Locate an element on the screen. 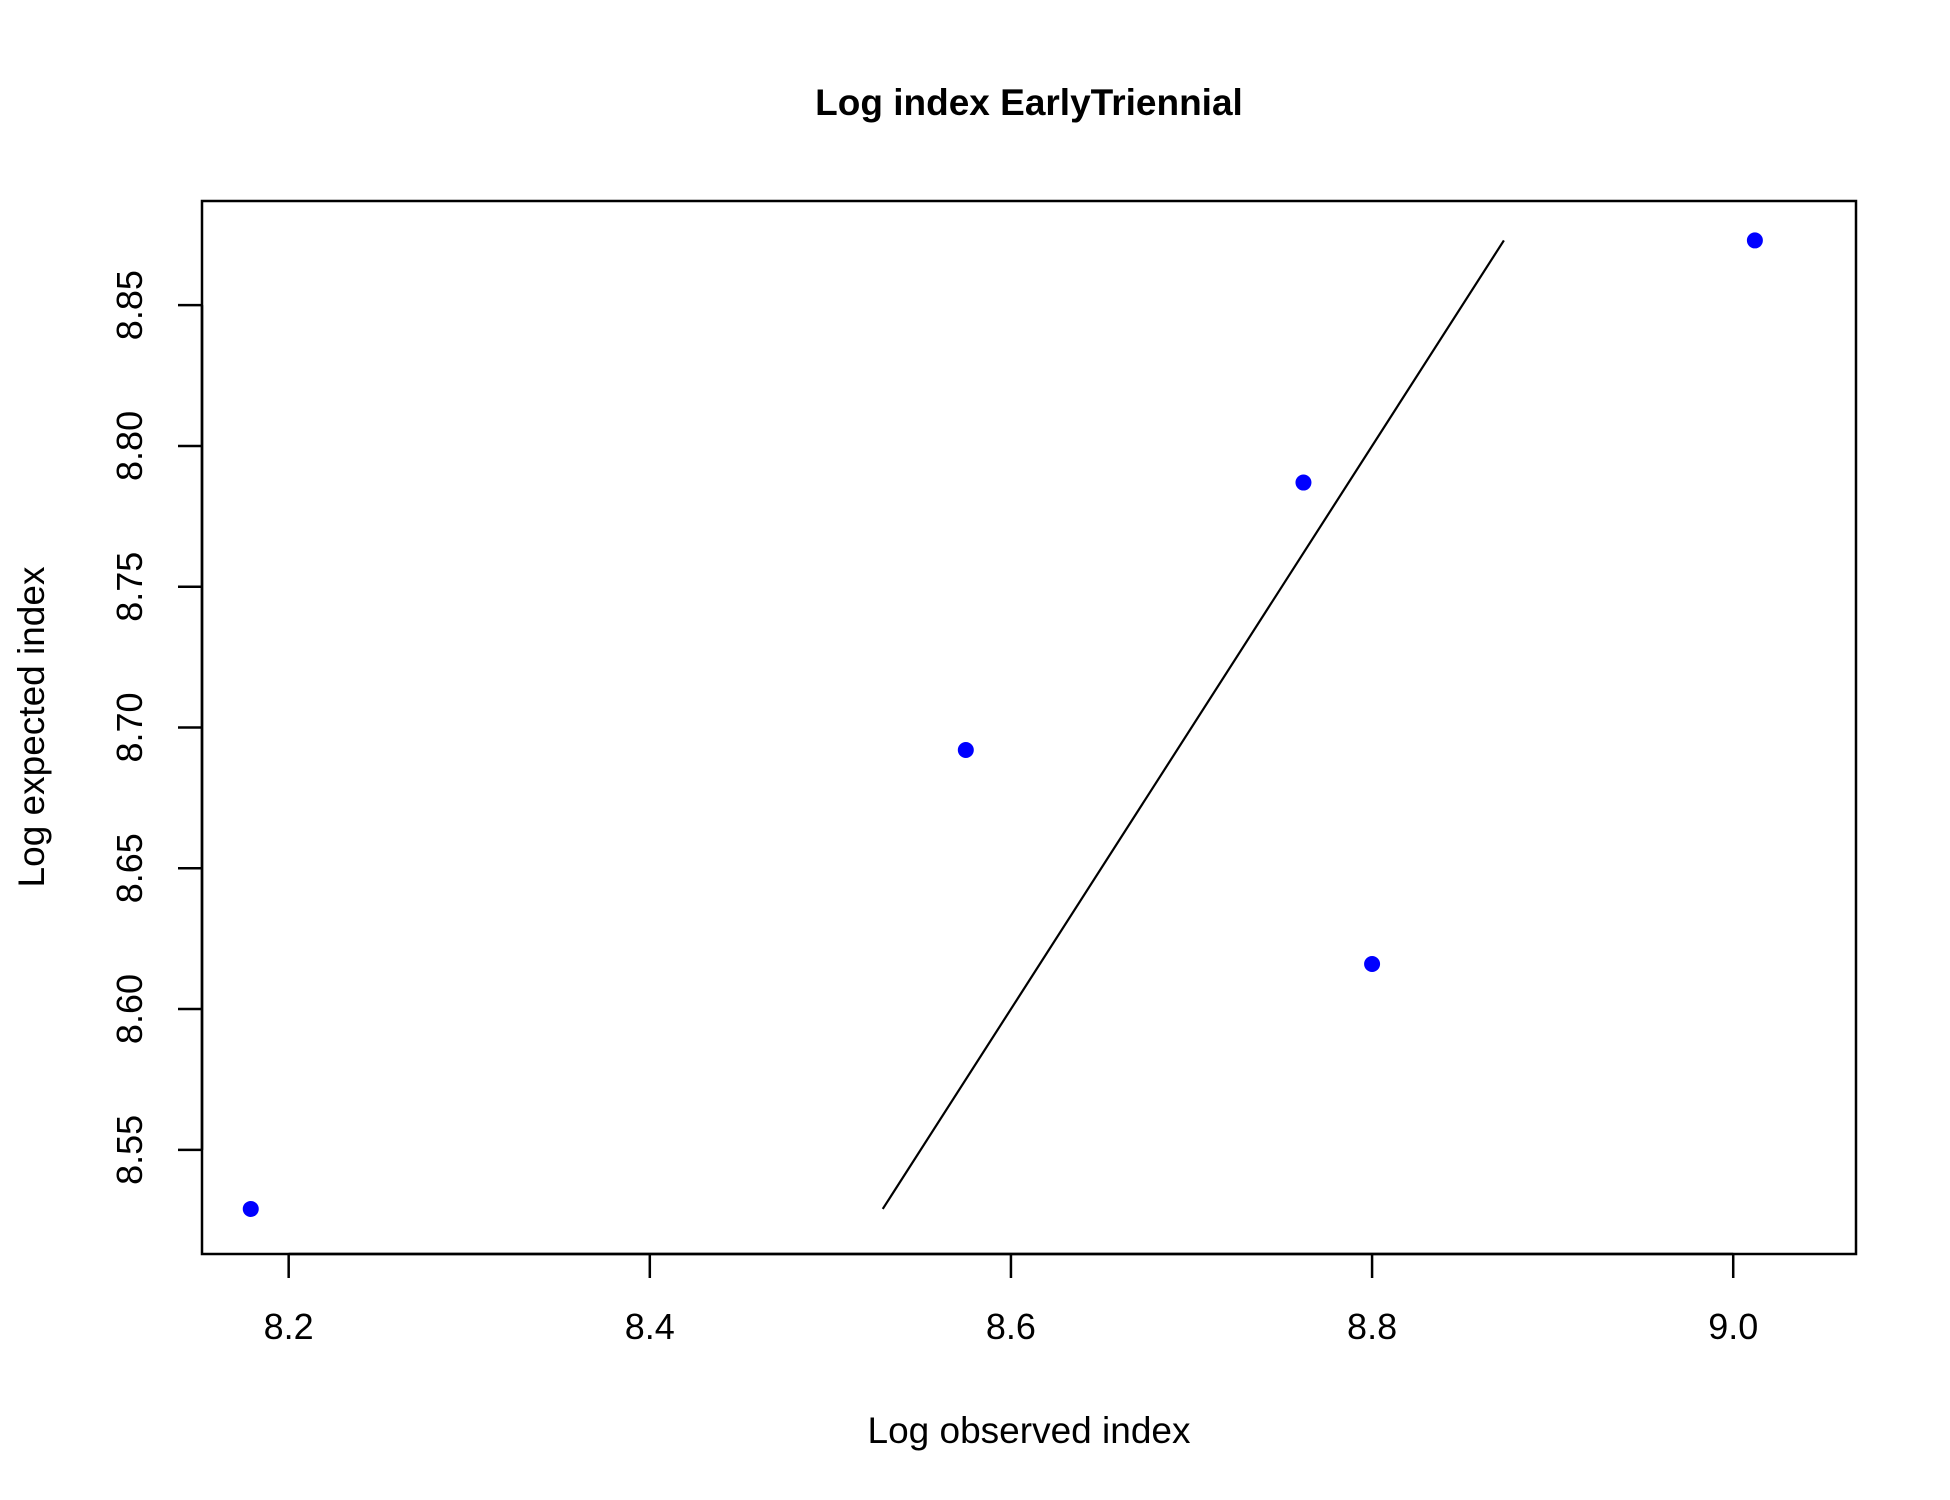 The image size is (1950, 1500). x-tick-label: 8.6 is located at coordinates (1011, 1326).